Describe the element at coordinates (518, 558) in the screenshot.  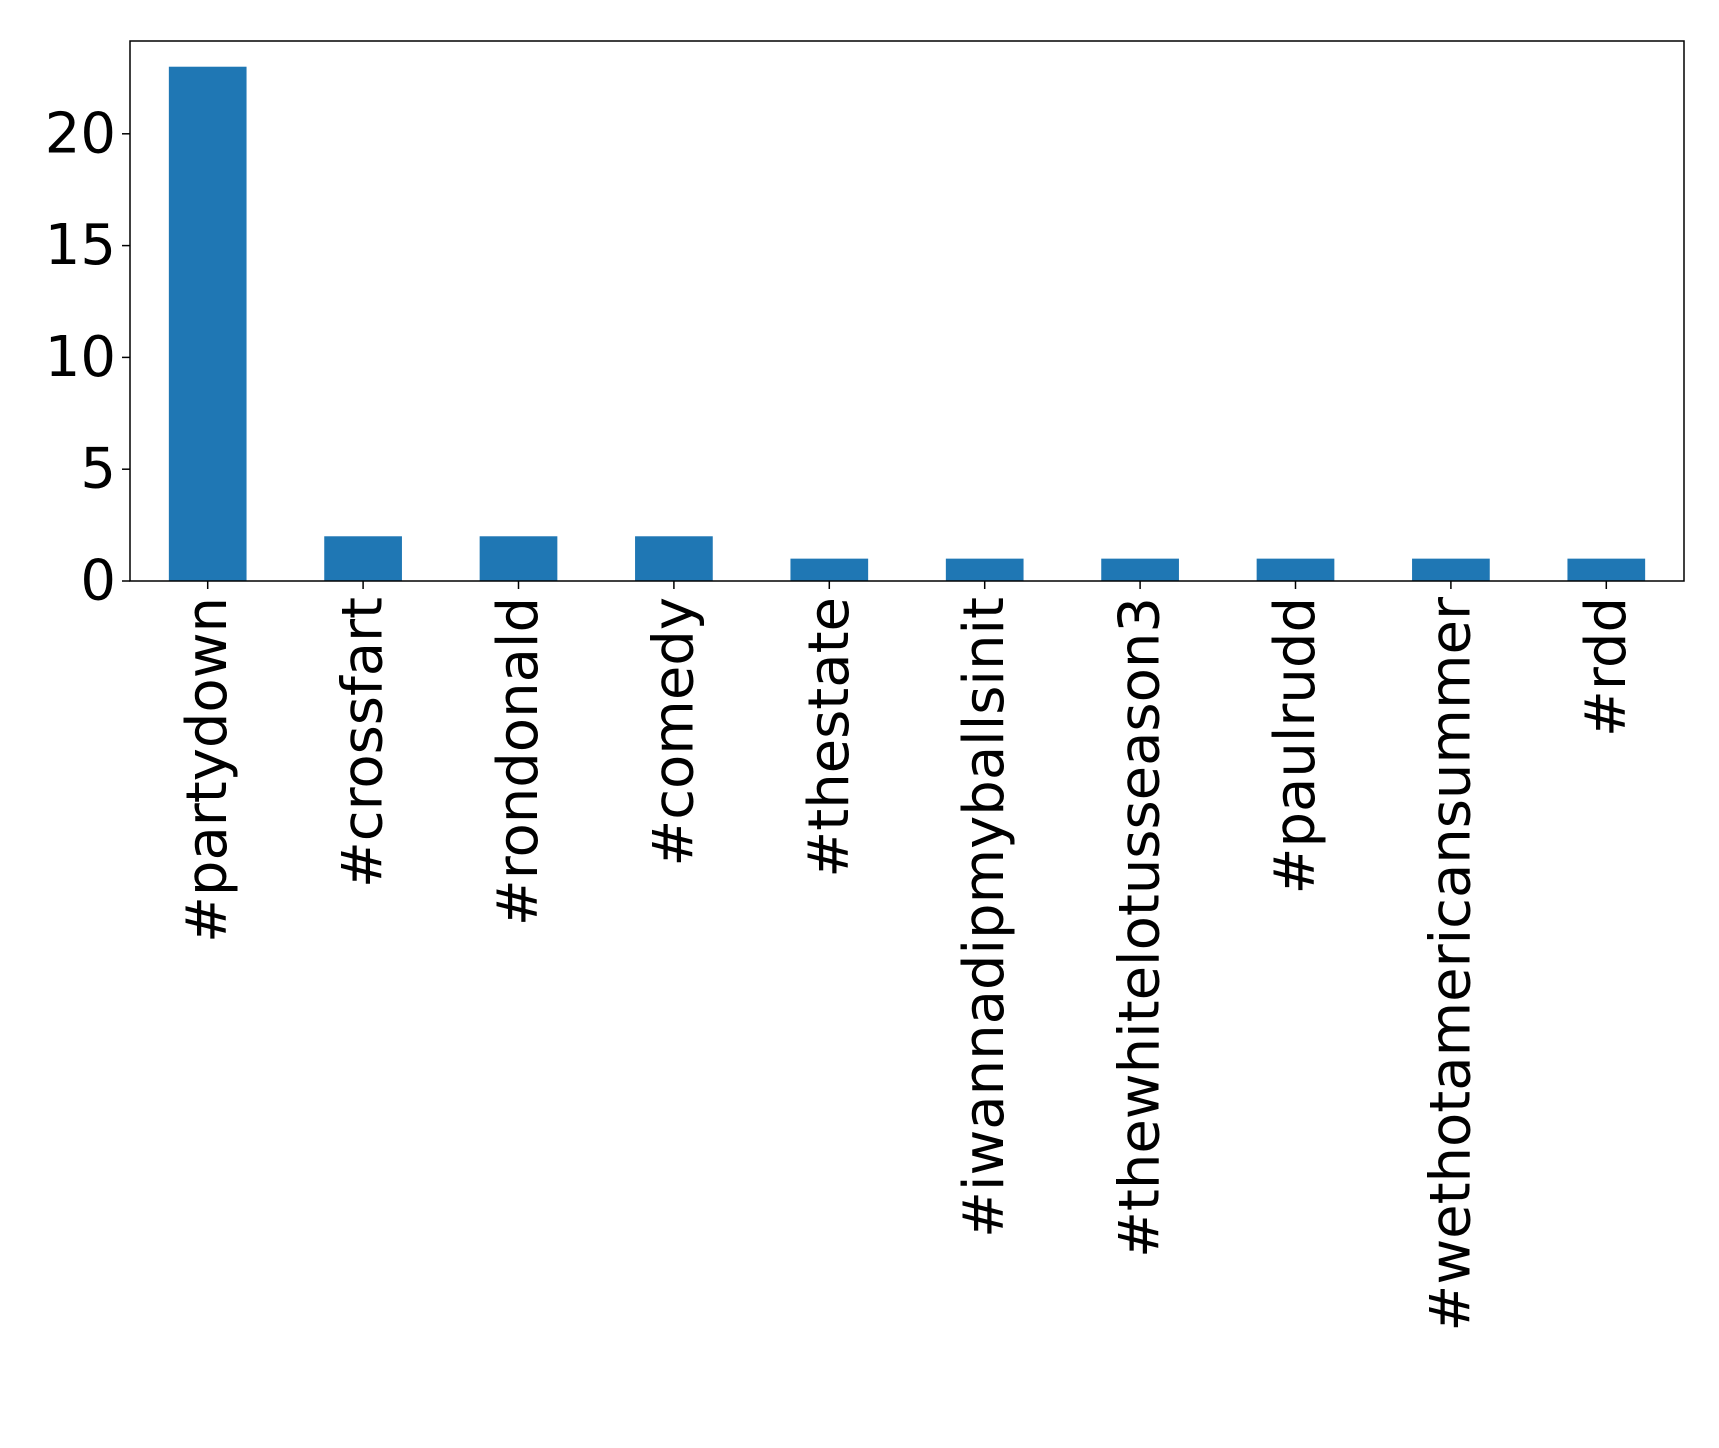
I see `bar-rondonald` at that location.